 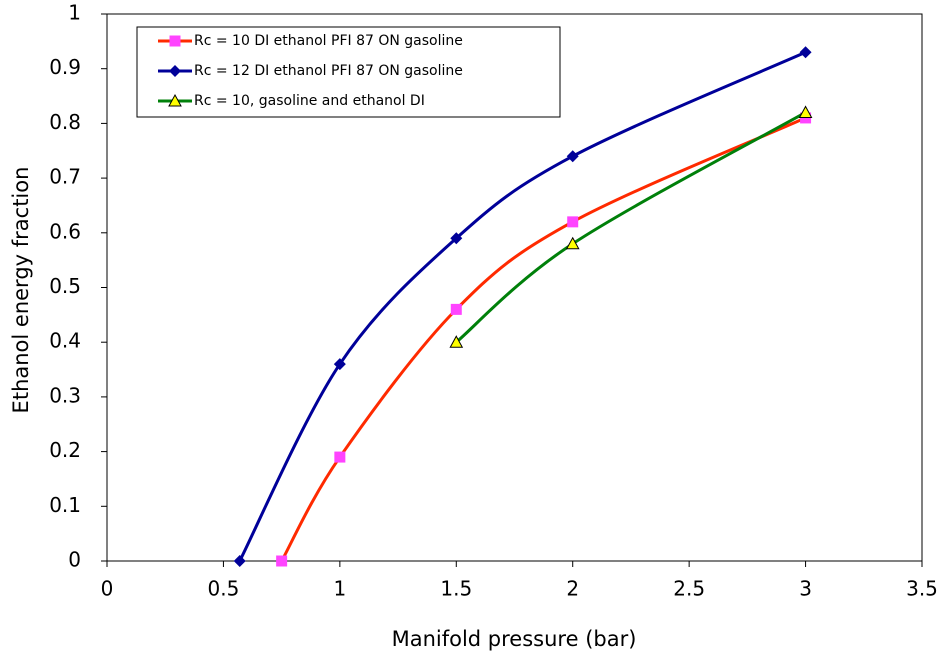 I want to click on legend-label: Rc = 10, gasoline and ethanol DI, so click(x=309, y=101).